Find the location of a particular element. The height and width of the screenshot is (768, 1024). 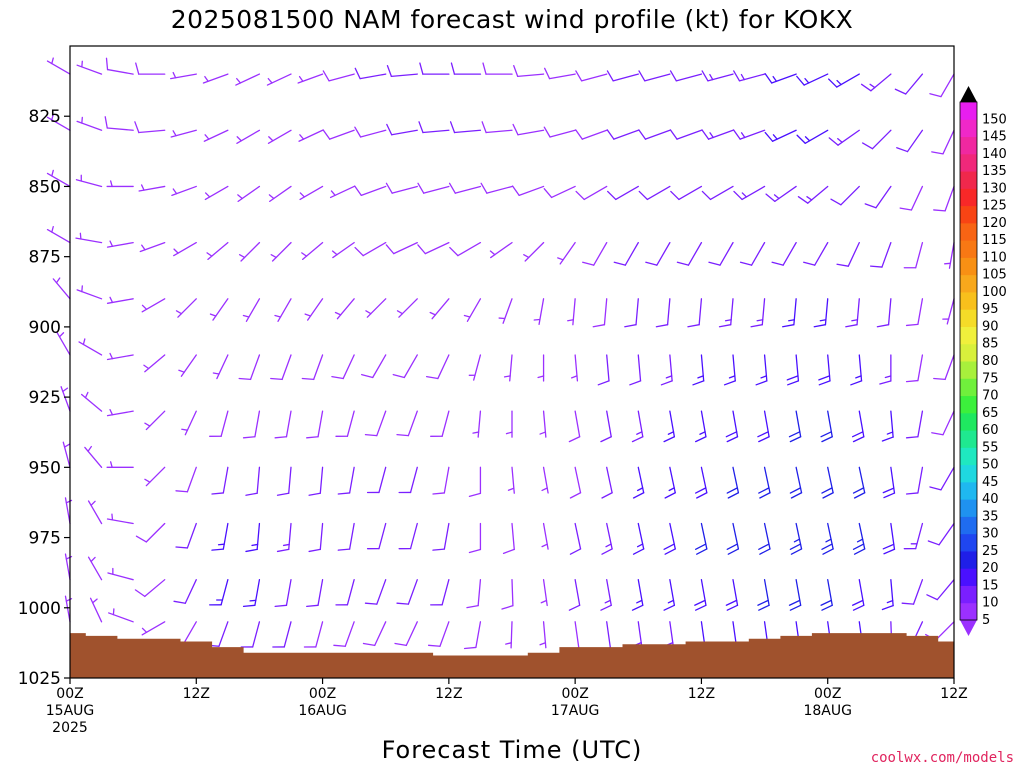

colorbar-label: 130 is located at coordinates (994, 188).